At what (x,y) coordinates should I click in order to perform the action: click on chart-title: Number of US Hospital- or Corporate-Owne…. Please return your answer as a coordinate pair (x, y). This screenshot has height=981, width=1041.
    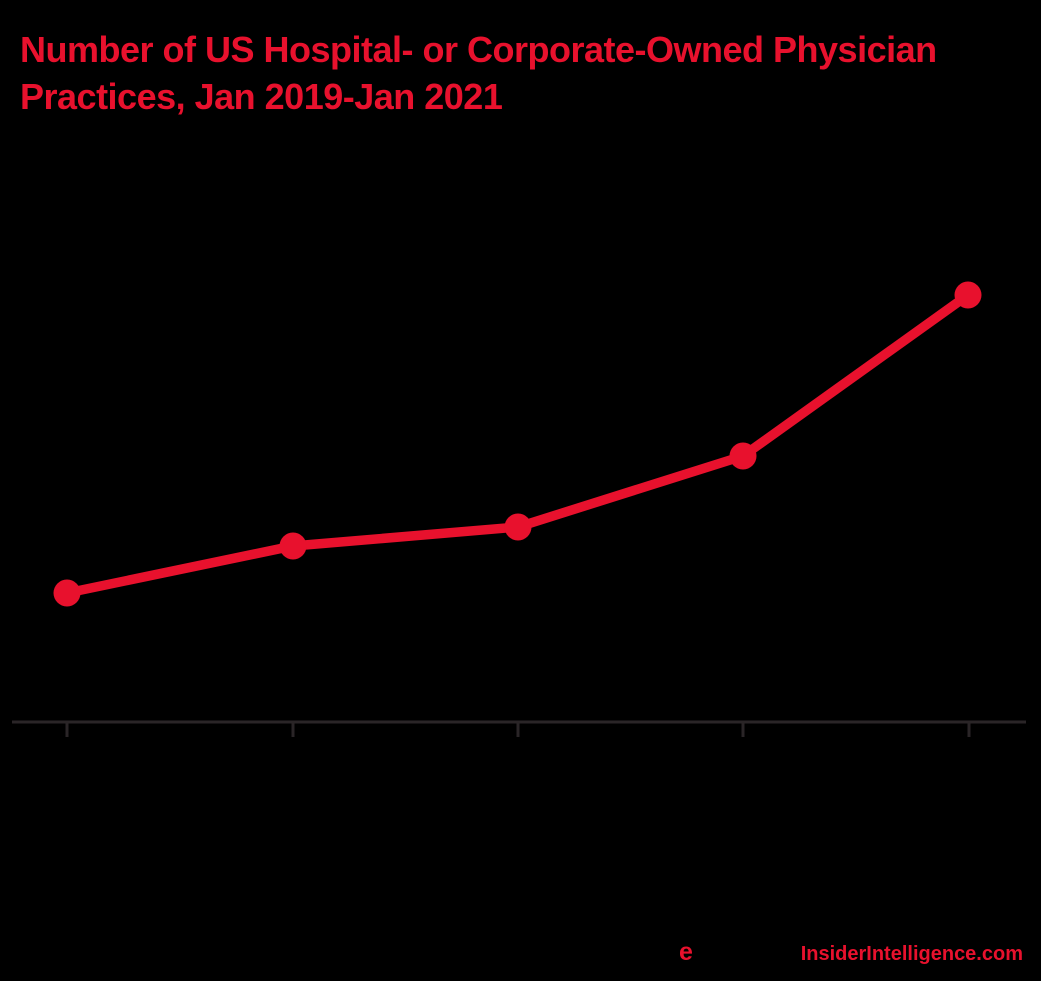
    Looking at the image, I should click on (478, 73).